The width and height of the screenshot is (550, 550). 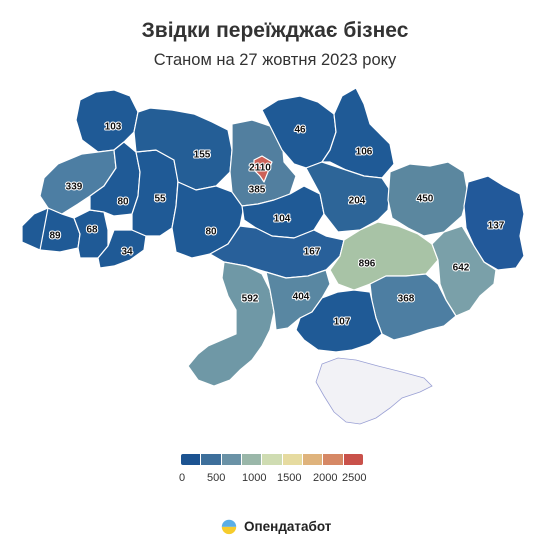 I want to click on region-lviv: 339, so click(x=78, y=182).